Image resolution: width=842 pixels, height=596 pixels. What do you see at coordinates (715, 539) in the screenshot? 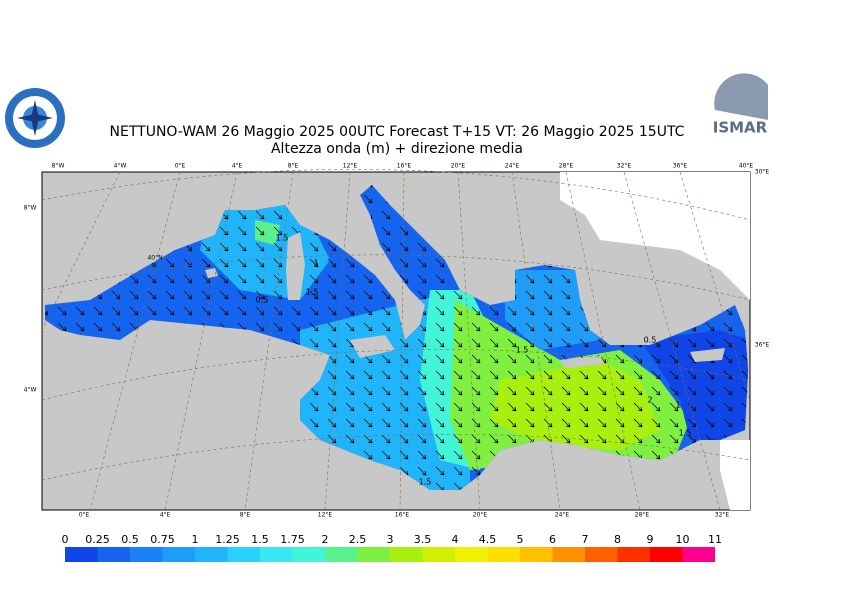
I see `colorbar-label: 11` at bounding box center [715, 539].